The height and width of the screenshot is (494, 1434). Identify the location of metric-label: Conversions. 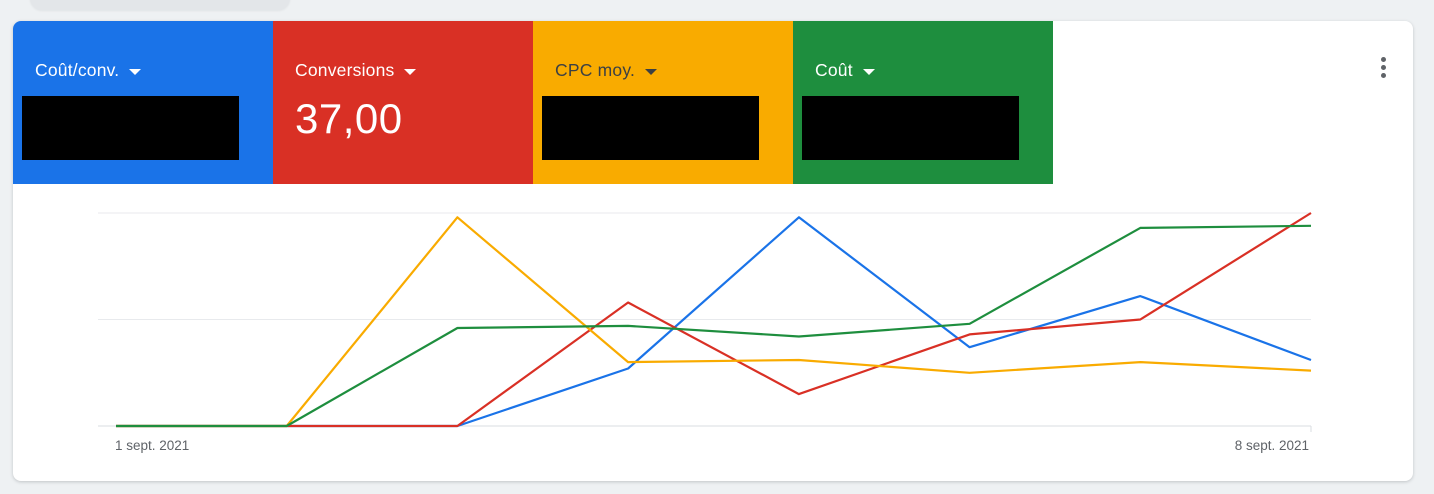
(356, 70).